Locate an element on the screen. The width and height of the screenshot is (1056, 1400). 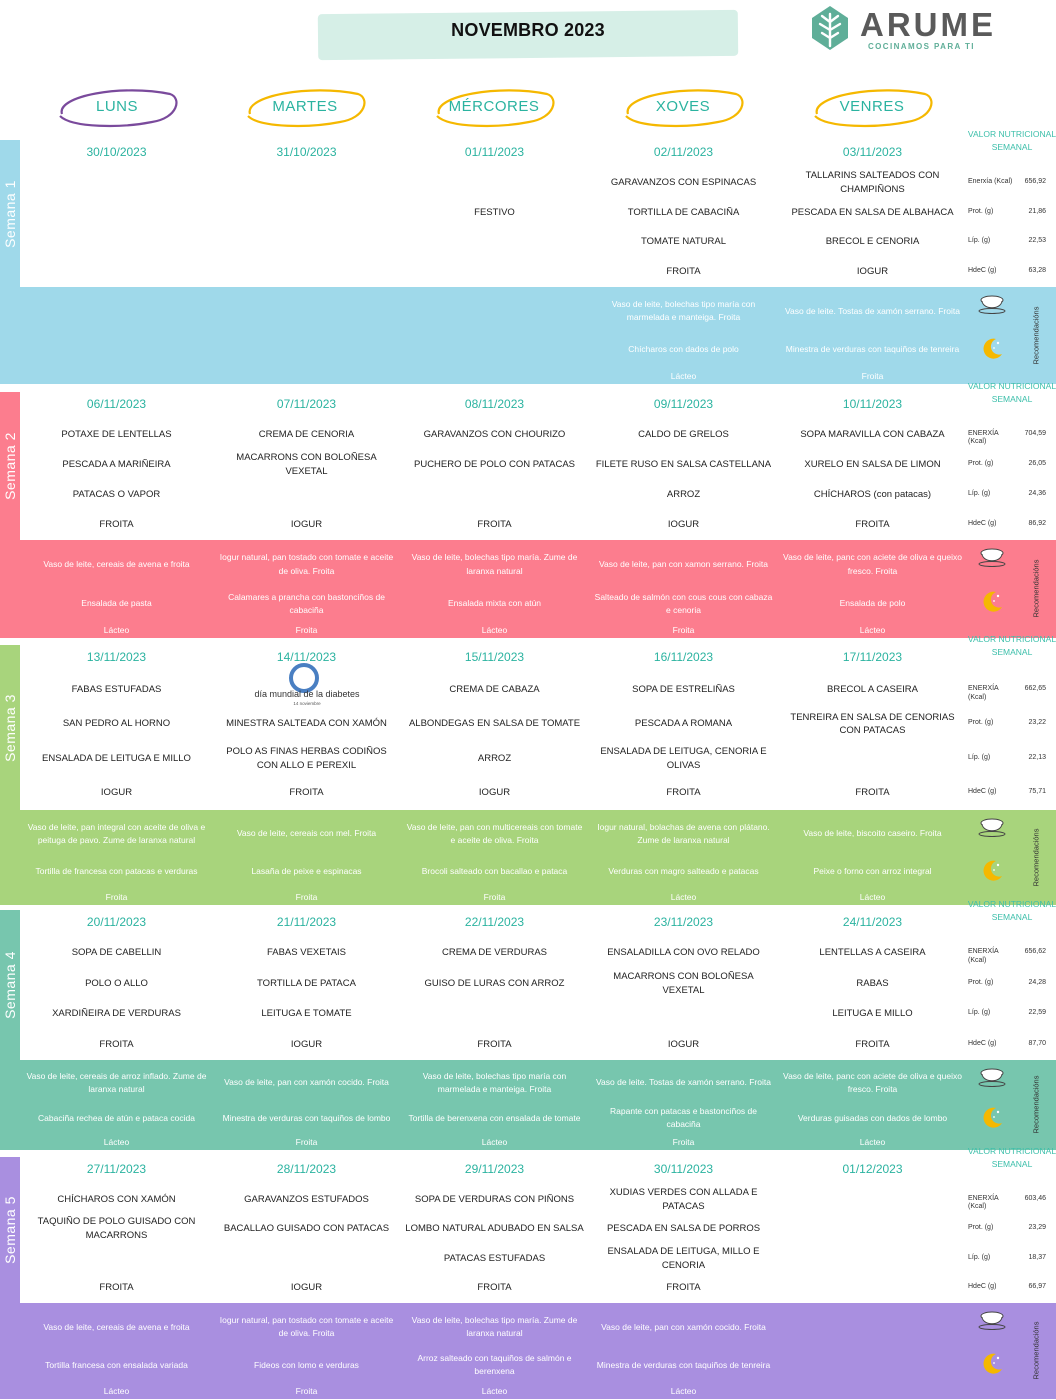
menu-item: GUISO DE LURAS CON ARROZ is located at coordinates (494, 983).